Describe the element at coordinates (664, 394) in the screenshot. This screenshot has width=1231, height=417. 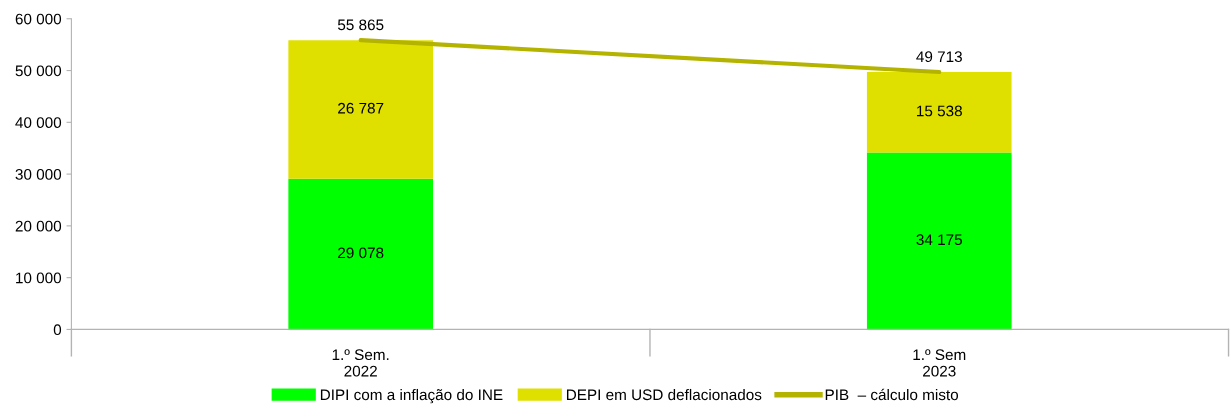
I see `legend-label: DEPI em USD deflacionados` at that location.